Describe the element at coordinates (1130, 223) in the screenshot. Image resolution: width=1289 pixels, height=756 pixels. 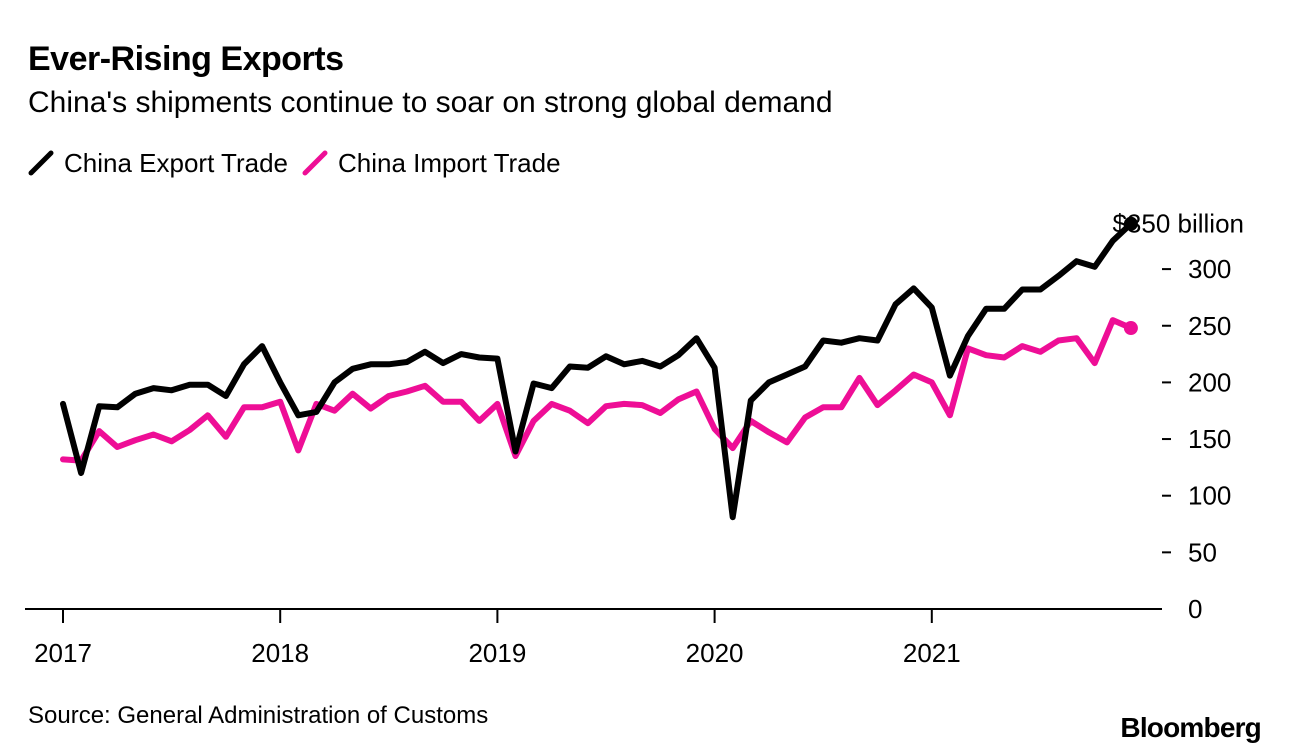
I see `series-endpoint-export` at that location.